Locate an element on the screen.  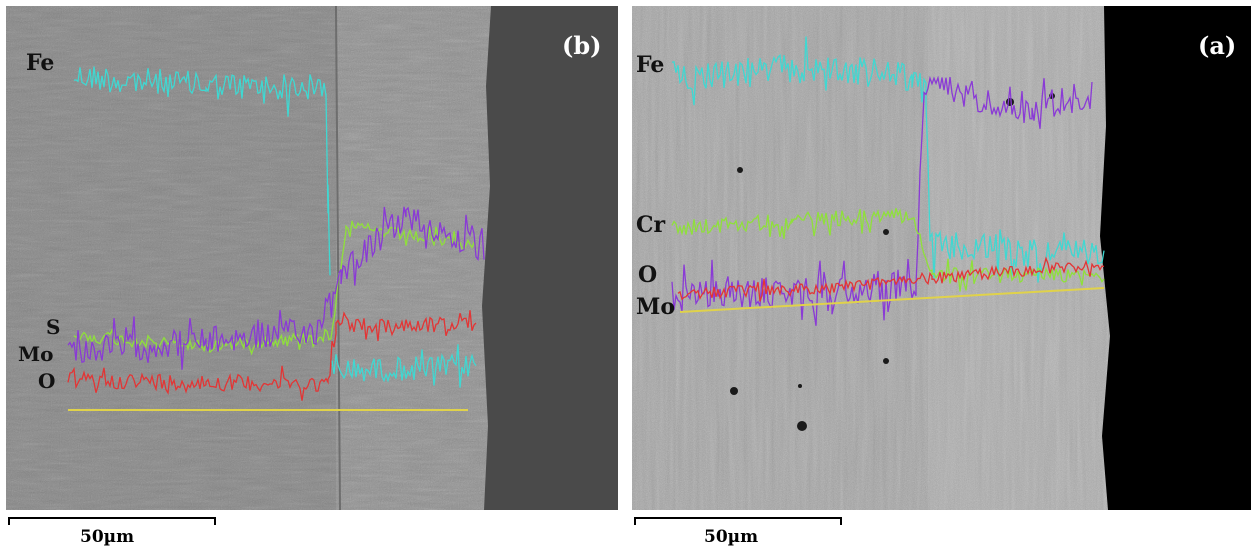
panel-letter-a: (a) is located at coordinates (1217, 45).